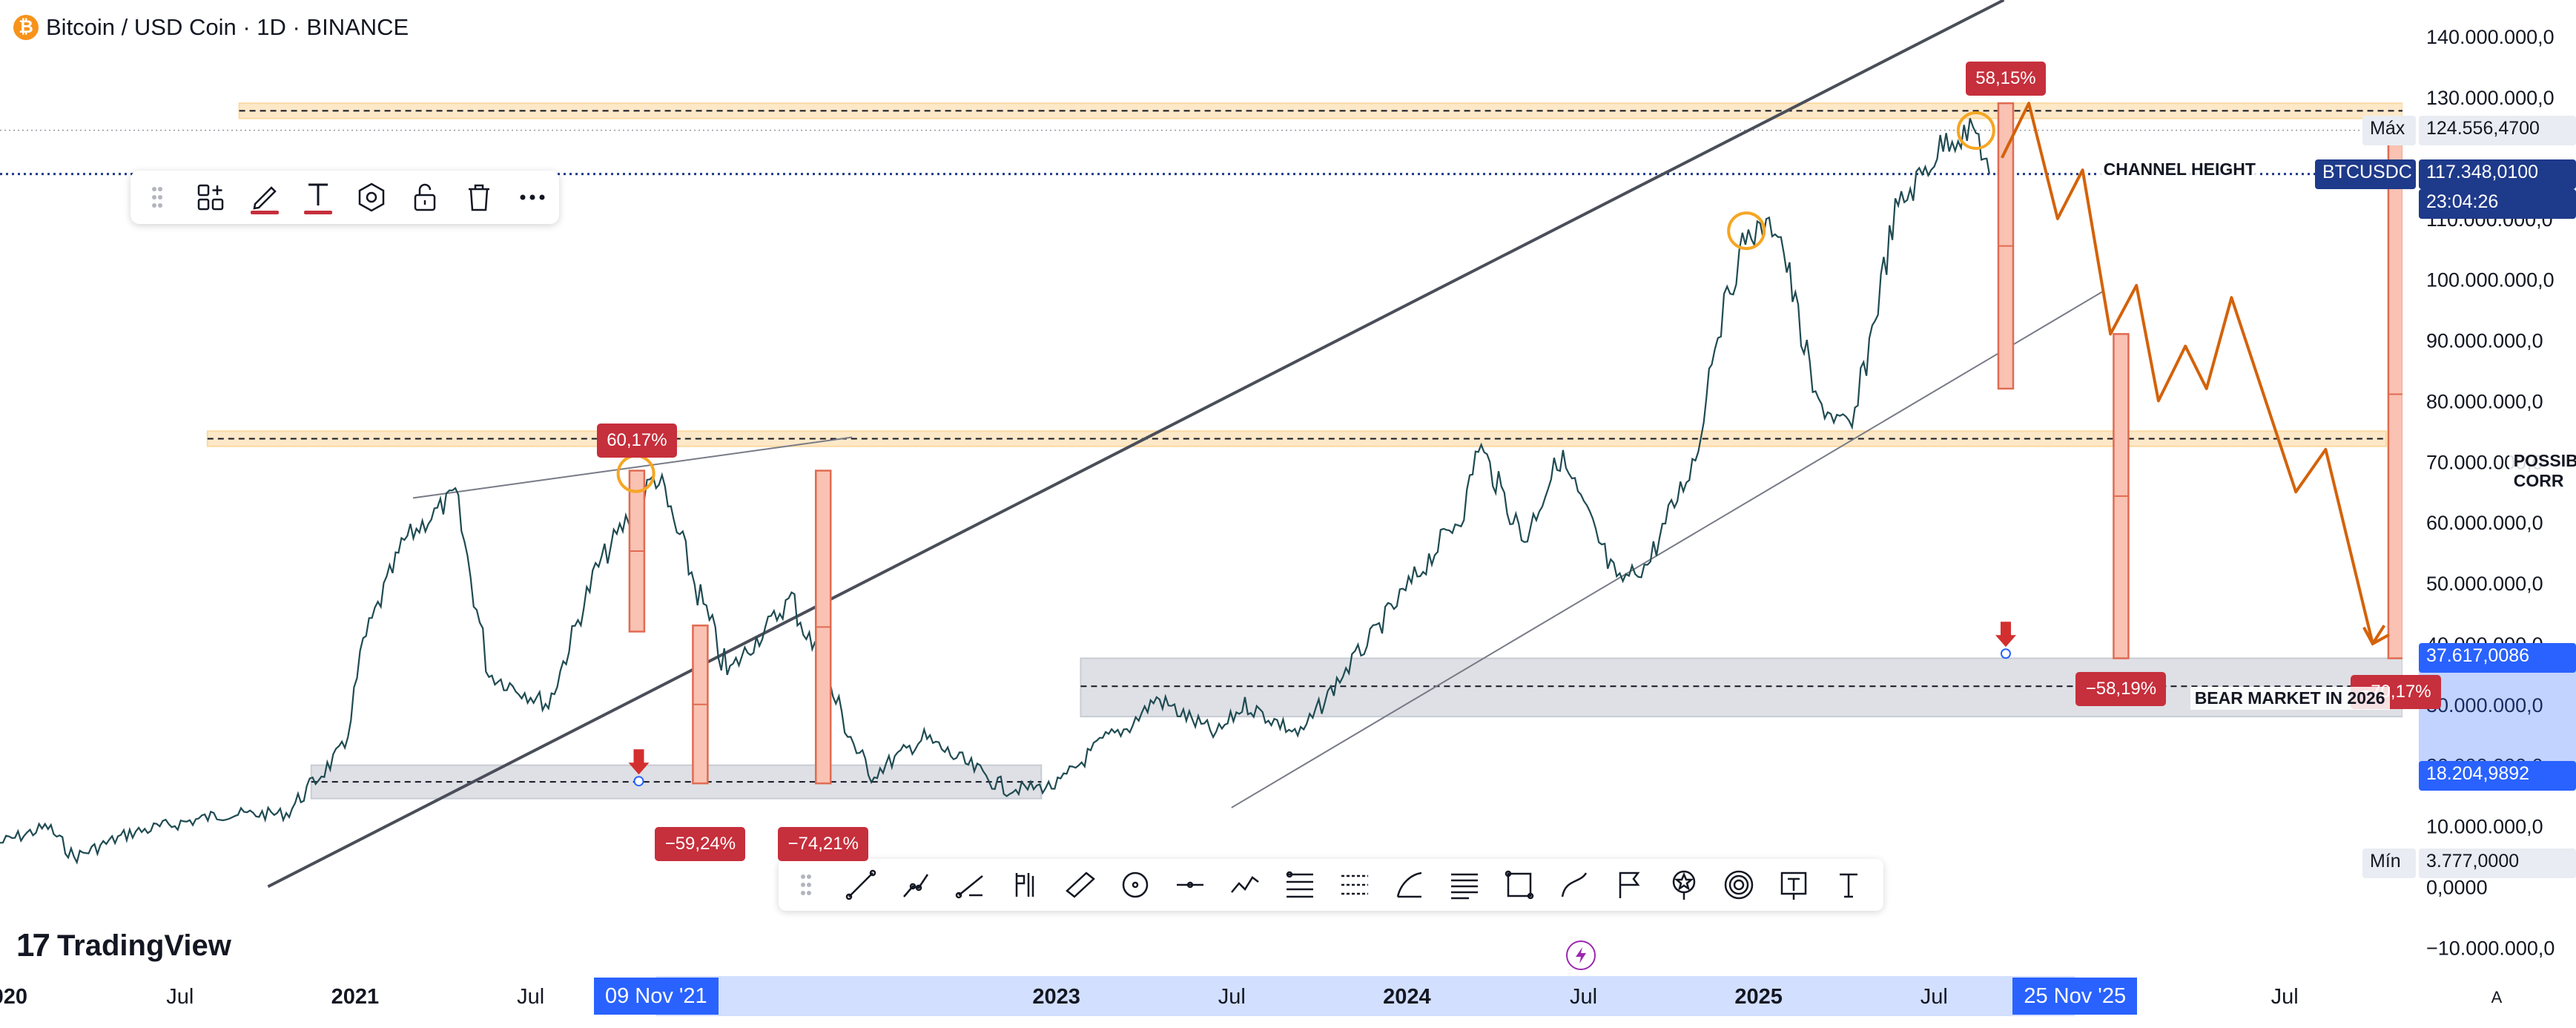 Image resolution: width=2576 pixels, height=1028 pixels. What do you see at coordinates (2484, 341) in the screenshot?
I see `y-tick-label: 90.000.000,0` at bounding box center [2484, 341].